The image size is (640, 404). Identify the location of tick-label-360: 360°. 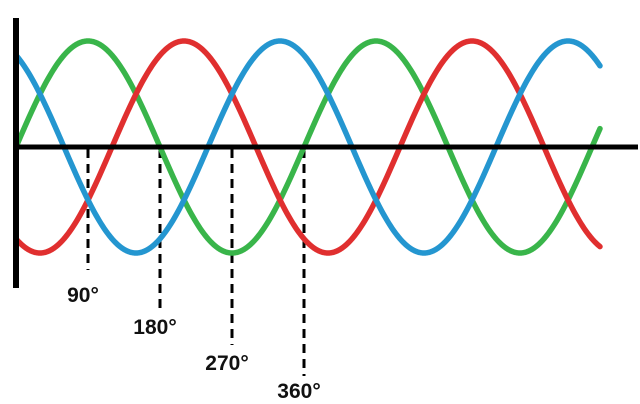
(298, 391).